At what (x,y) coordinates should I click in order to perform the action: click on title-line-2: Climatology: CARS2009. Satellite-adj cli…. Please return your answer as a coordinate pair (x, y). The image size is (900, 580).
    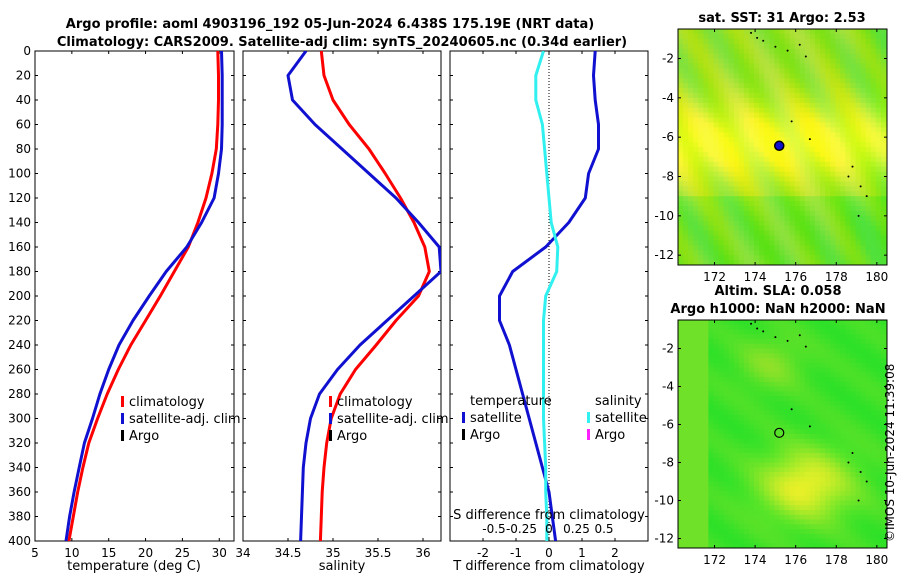
    Looking at the image, I should click on (342, 42).